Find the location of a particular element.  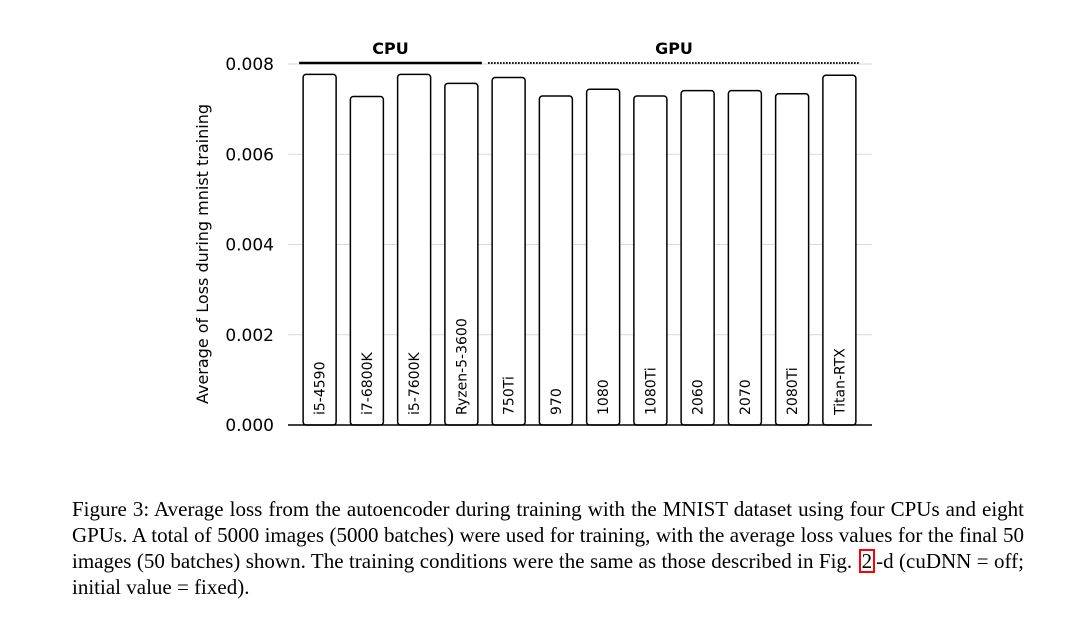

group-label: GPU is located at coordinates (674, 48).